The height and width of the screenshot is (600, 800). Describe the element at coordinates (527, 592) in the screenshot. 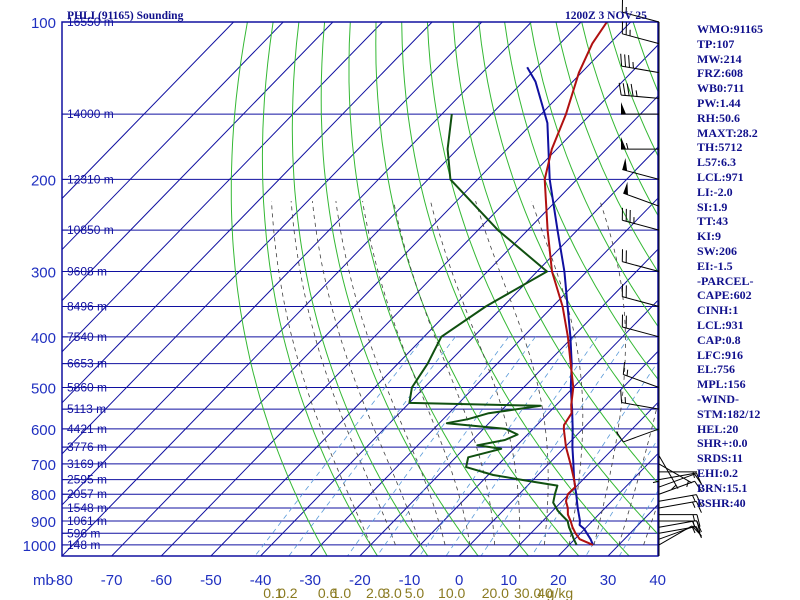

I see `mixing-ratio-label: 30.0` at that location.